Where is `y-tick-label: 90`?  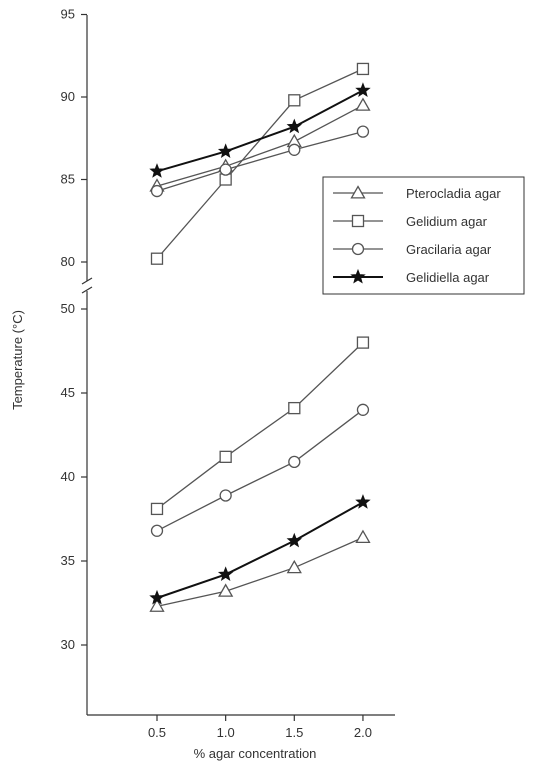 y-tick-label: 90 is located at coordinates (68, 96).